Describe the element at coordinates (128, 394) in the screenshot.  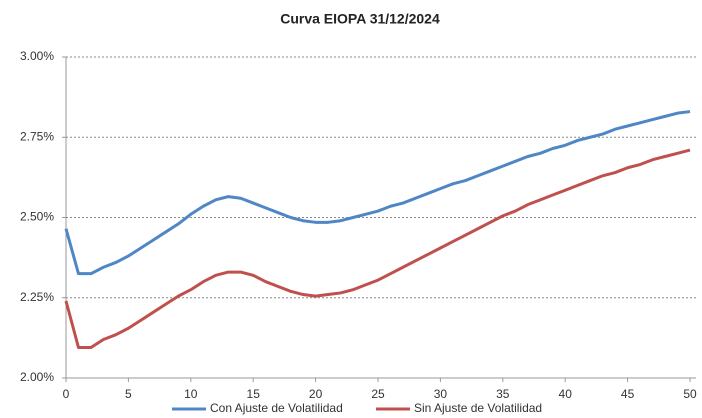
I see `x-tick-label: 5` at that location.